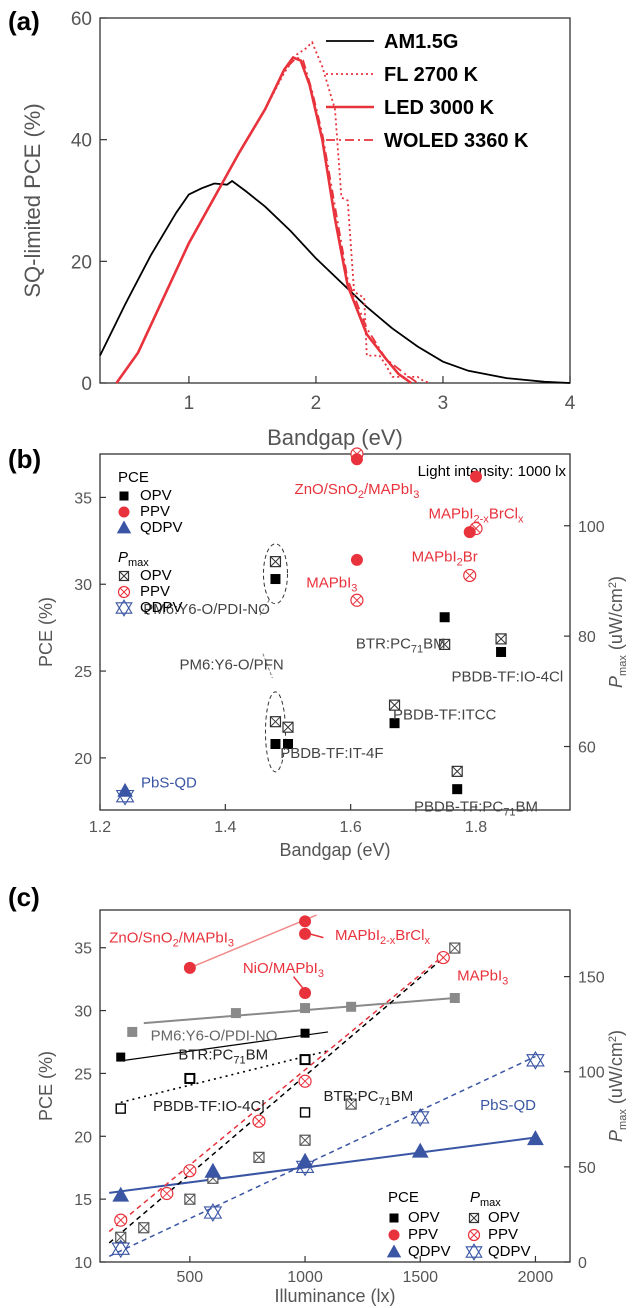 Image resolution: width=633 pixels, height=1308 pixels. I want to click on x-axis-label: Illuminance (lx), so click(334, 1296).